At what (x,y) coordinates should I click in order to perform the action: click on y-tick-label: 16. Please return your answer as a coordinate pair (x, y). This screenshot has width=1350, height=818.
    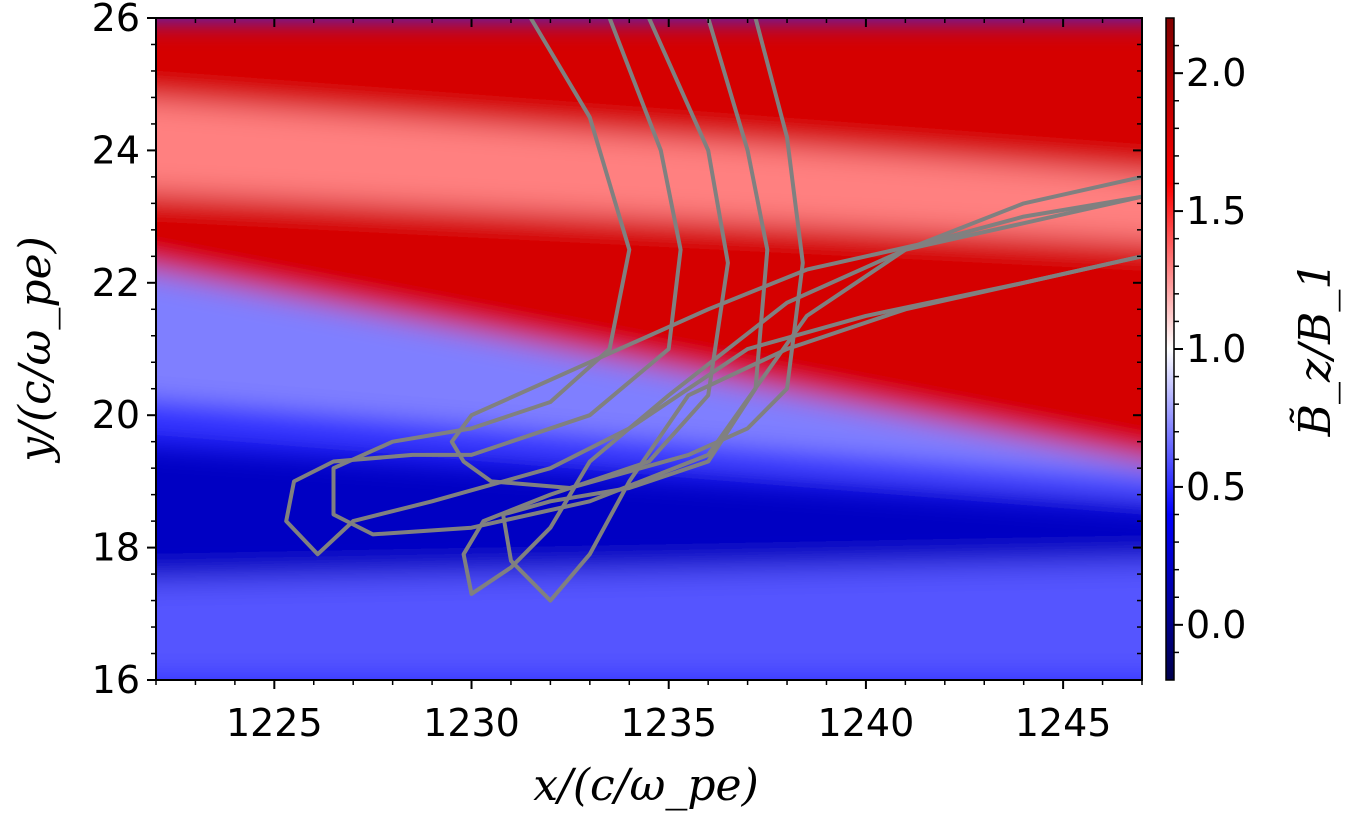
    Looking at the image, I should click on (116, 680).